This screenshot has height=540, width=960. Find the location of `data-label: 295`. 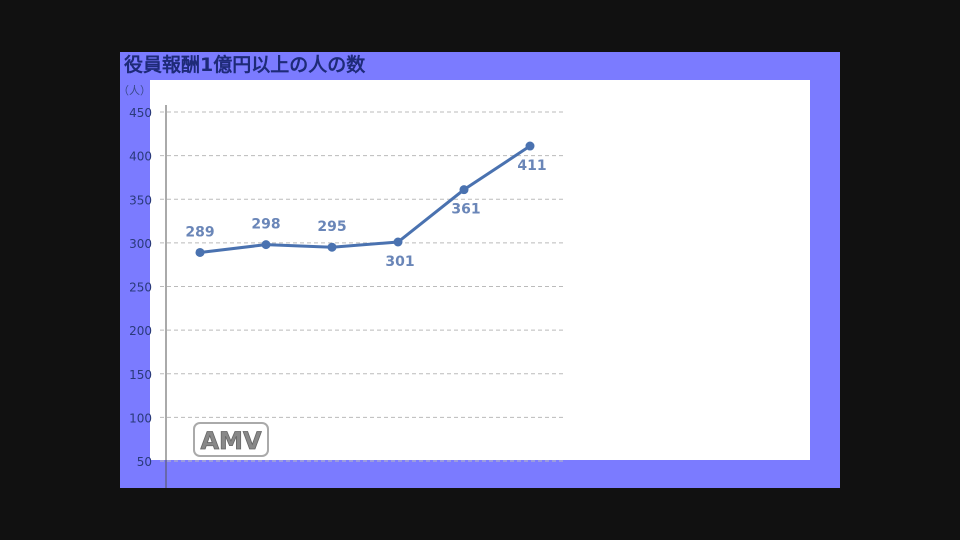

data-label: 295 is located at coordinates (331, 227).